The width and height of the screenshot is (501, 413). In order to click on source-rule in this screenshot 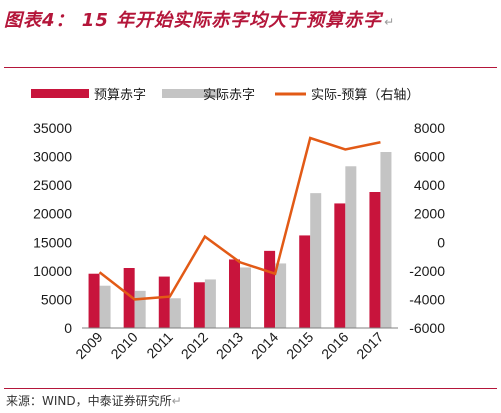, I will do `click(250, 388)`.